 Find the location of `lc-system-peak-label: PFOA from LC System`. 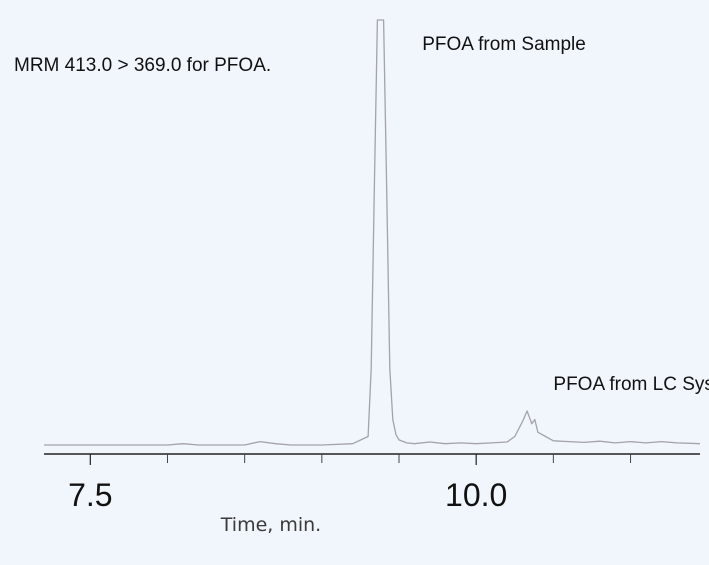

lc-system-peak-label: PFOA from LC System is located at coordinates (631, 384).